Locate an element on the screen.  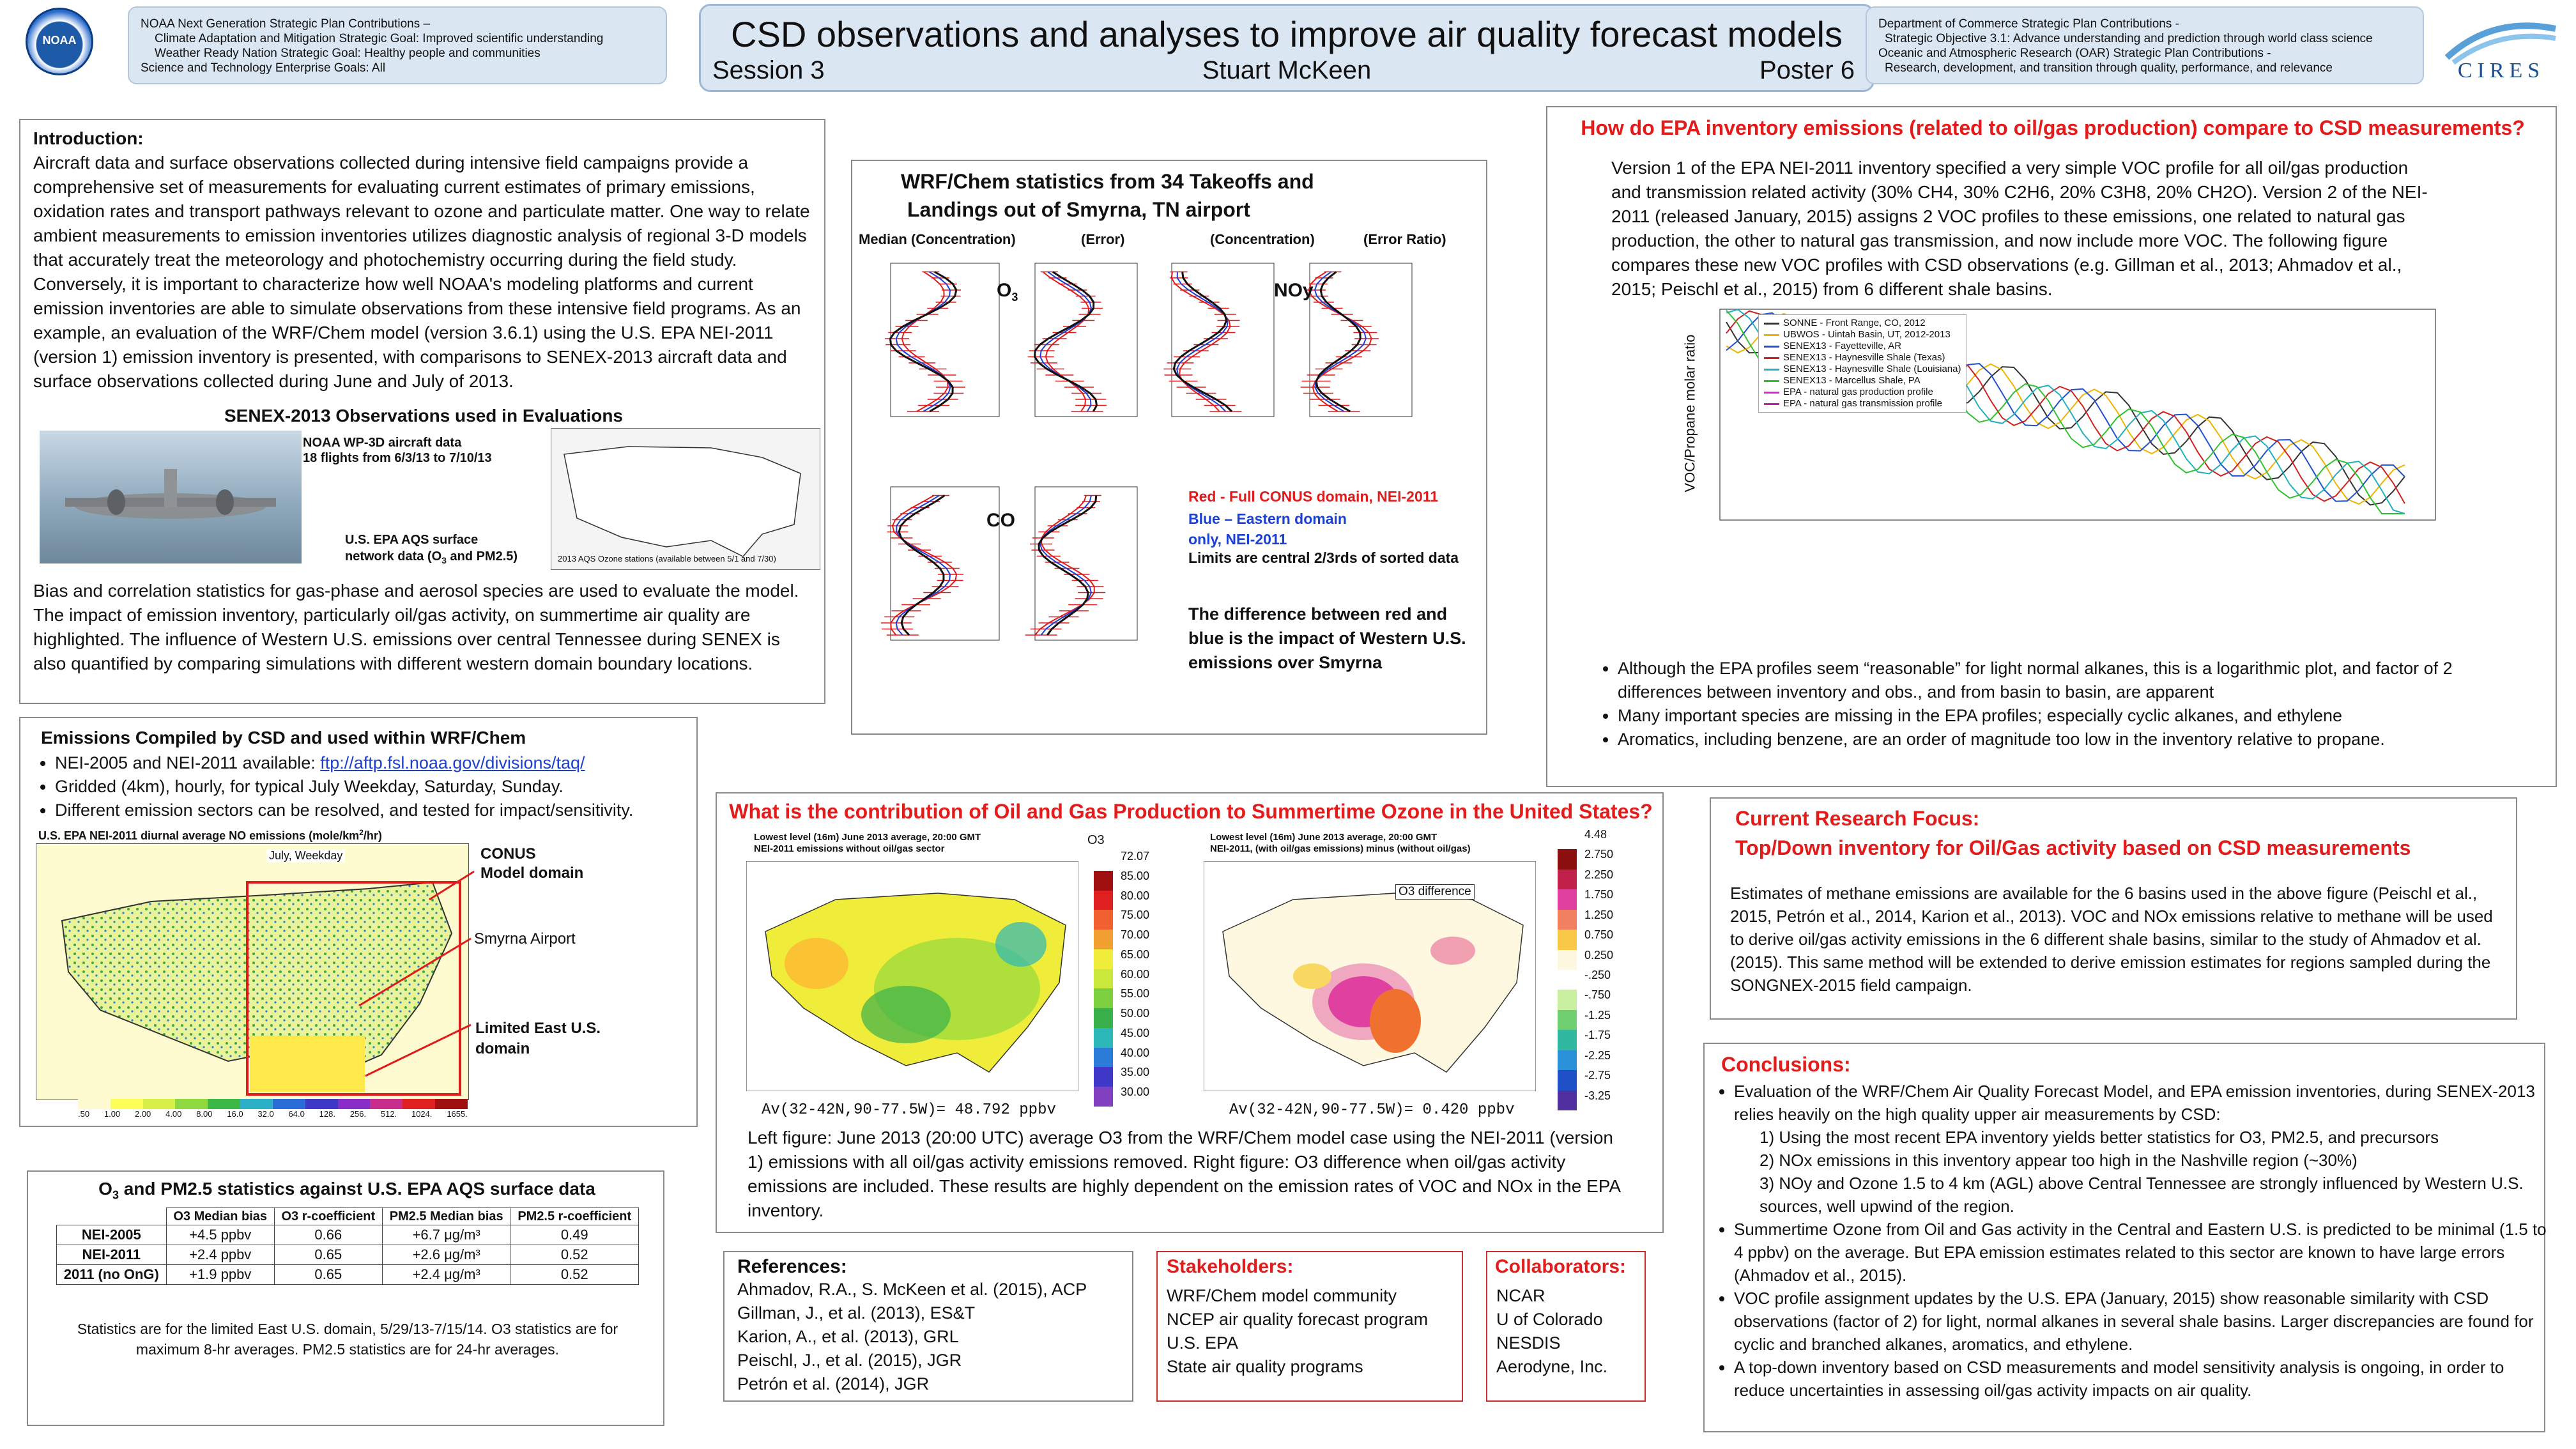
stakeholder-item: NCEP air quality forecast program is located at coordinates (1298, 1319).